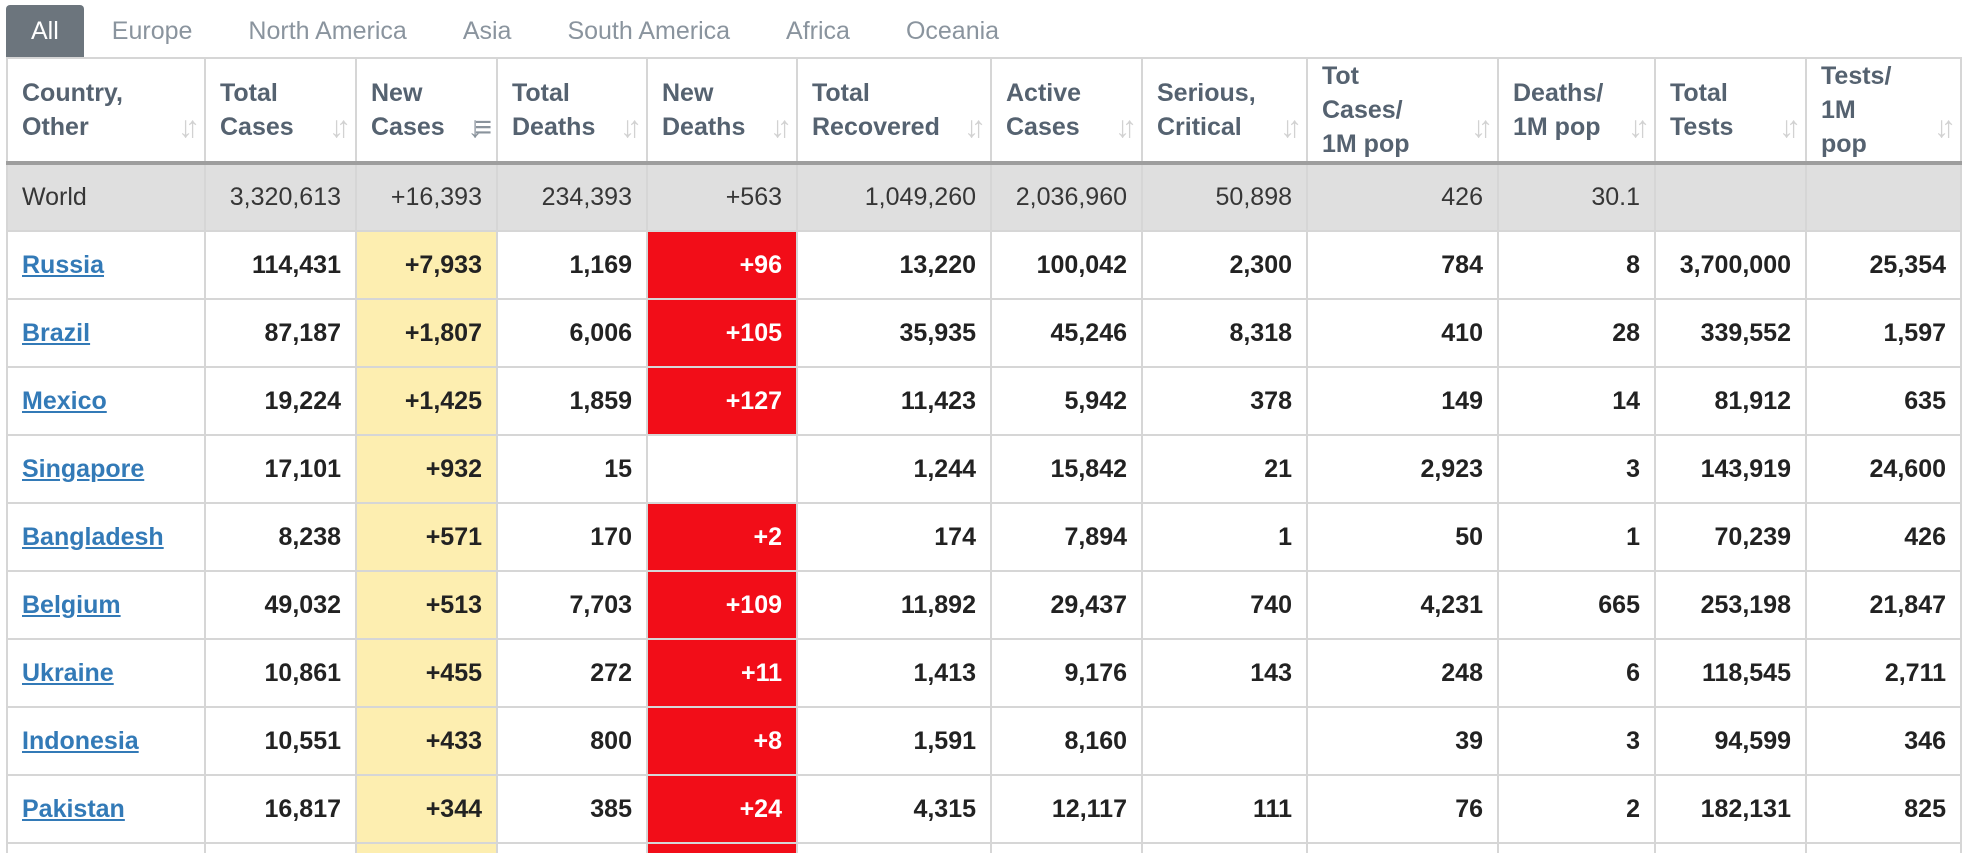  What do you see at coordinates (68, 672) in the screenshot?
I see `country-link: Ukraine` at bounding box center [68, 672].